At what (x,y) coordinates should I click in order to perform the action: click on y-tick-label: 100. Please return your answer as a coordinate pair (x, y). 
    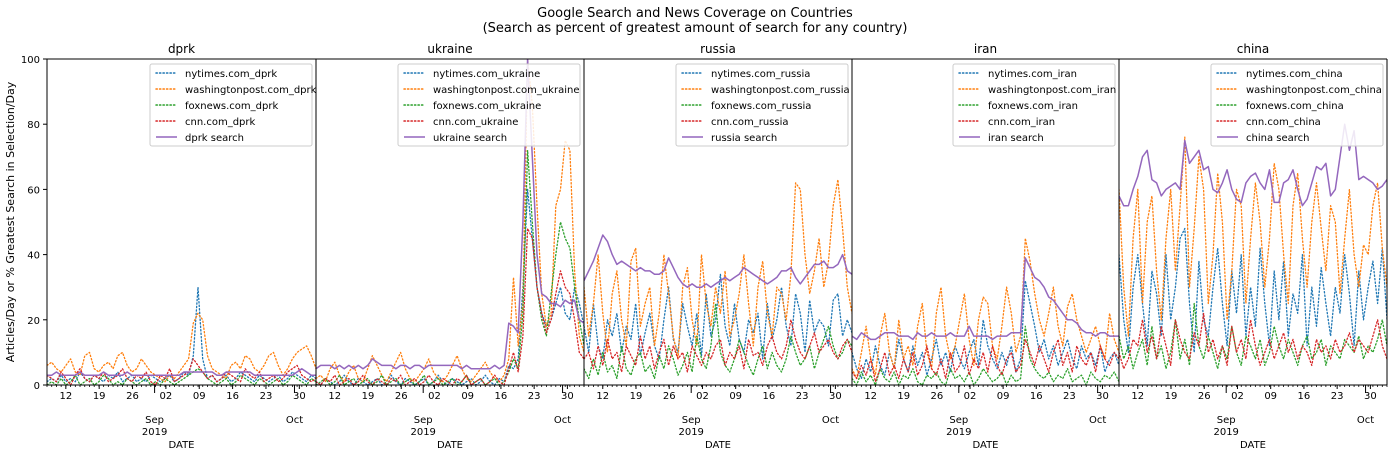
    Looking at the image, I should click on (30, 60).